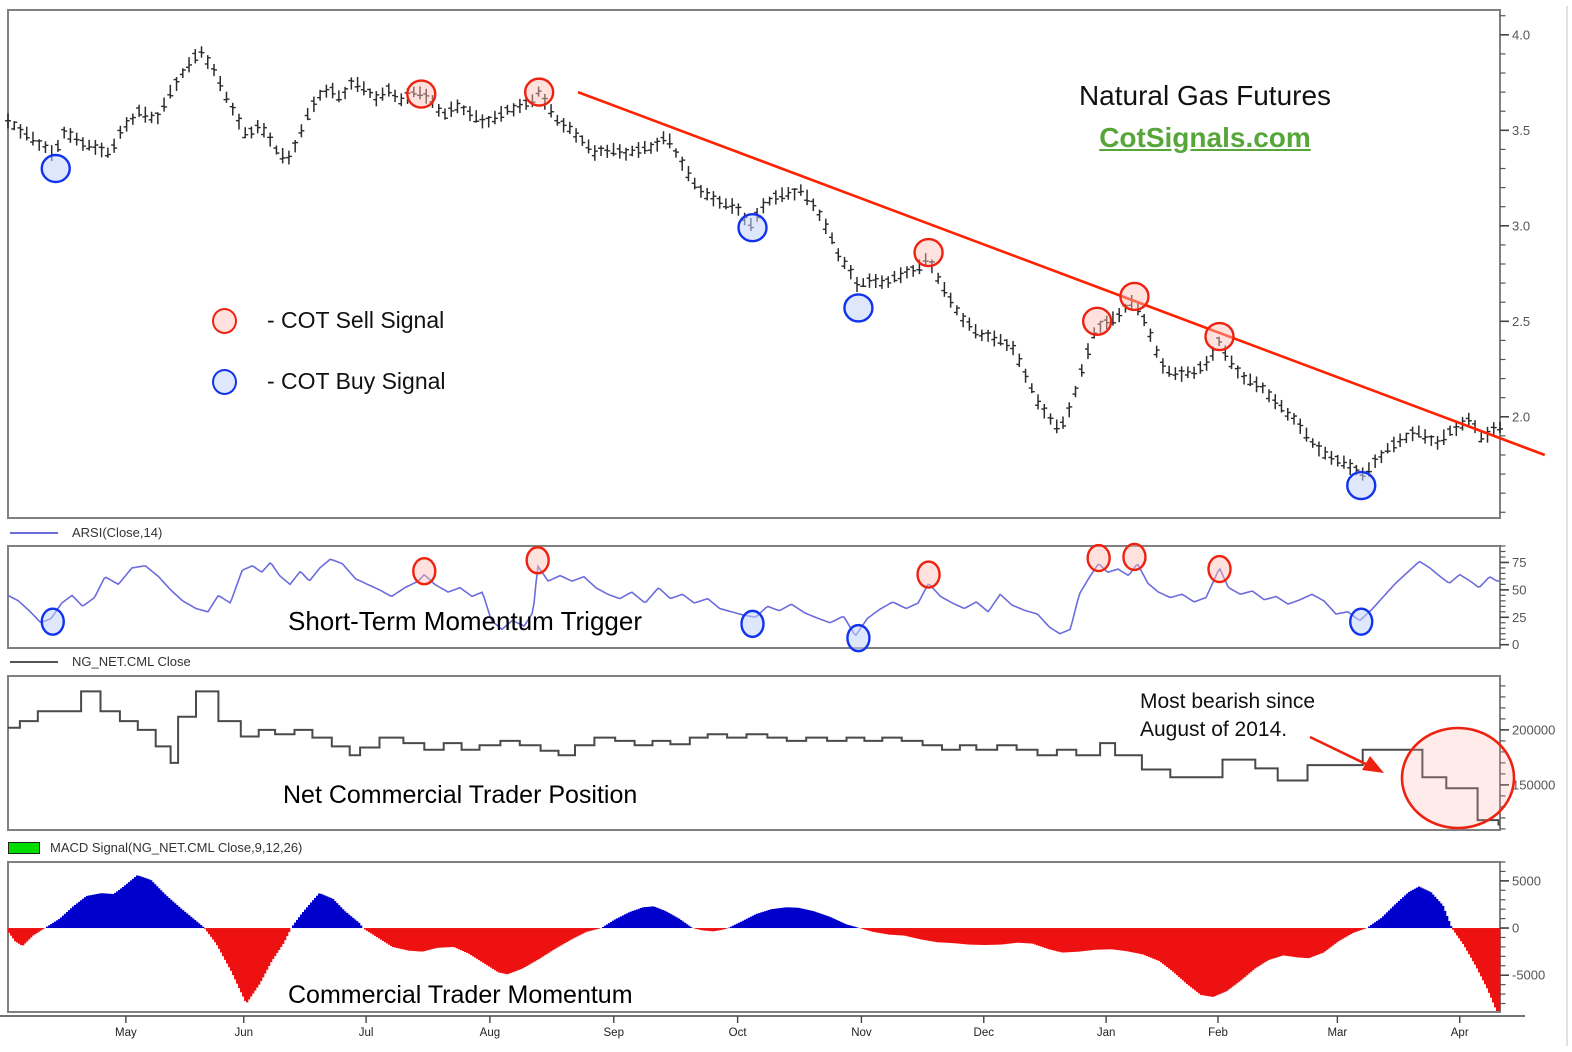 The image size is (1572, 1052). I want to click on legend-buy: - COT Buy Signal, so click(329, 381).